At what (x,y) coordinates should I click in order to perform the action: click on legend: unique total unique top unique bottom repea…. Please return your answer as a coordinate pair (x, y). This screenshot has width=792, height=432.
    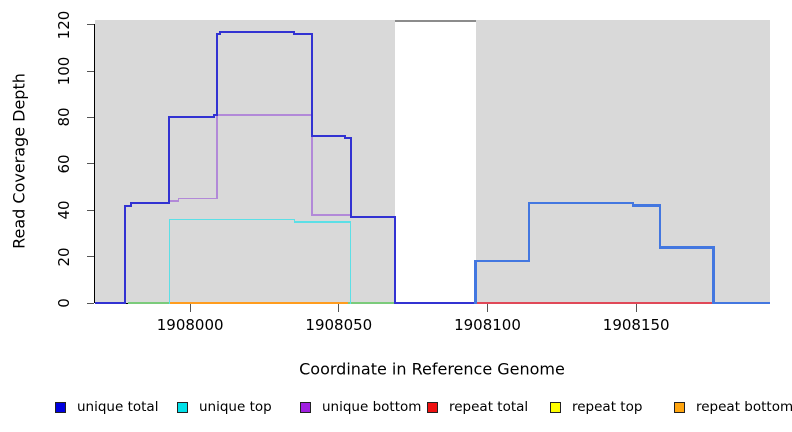
    Looking at the image, I should click on (396, 410).